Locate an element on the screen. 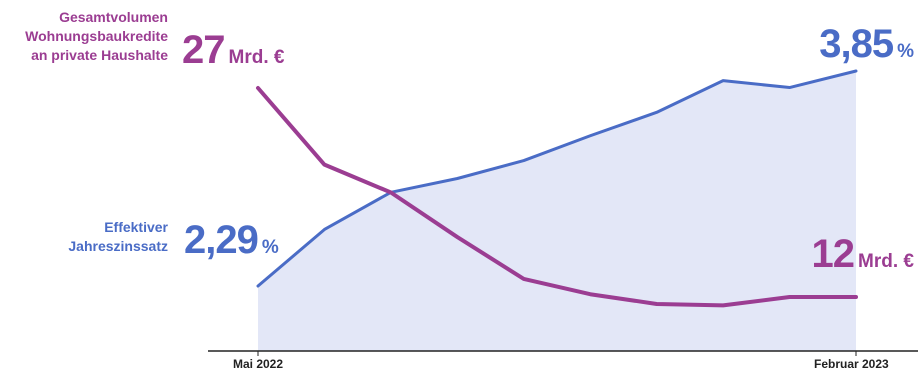 This screenshot has height=372, width=920. x-label-end: Februar 2023 is located at coordinates (851, 364).